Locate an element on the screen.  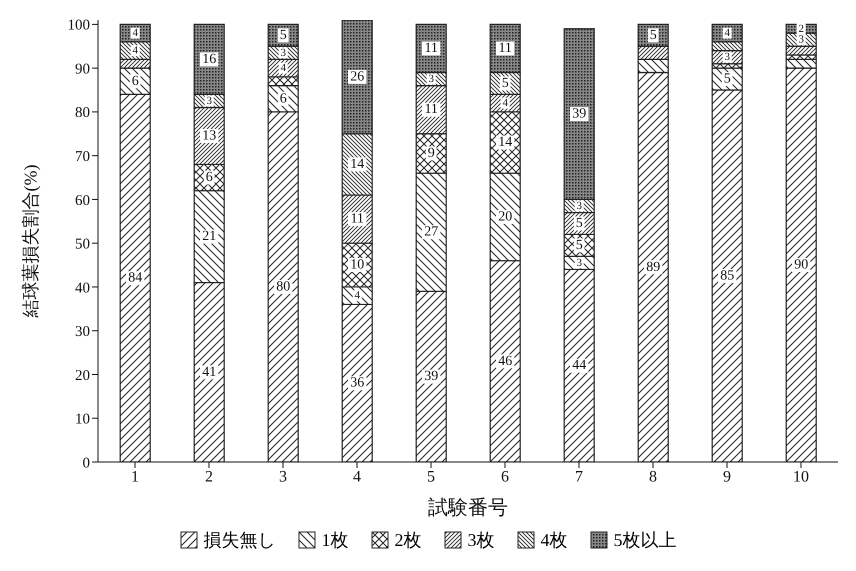
x-tick-label: 2 is located at coordinates (209, 477).